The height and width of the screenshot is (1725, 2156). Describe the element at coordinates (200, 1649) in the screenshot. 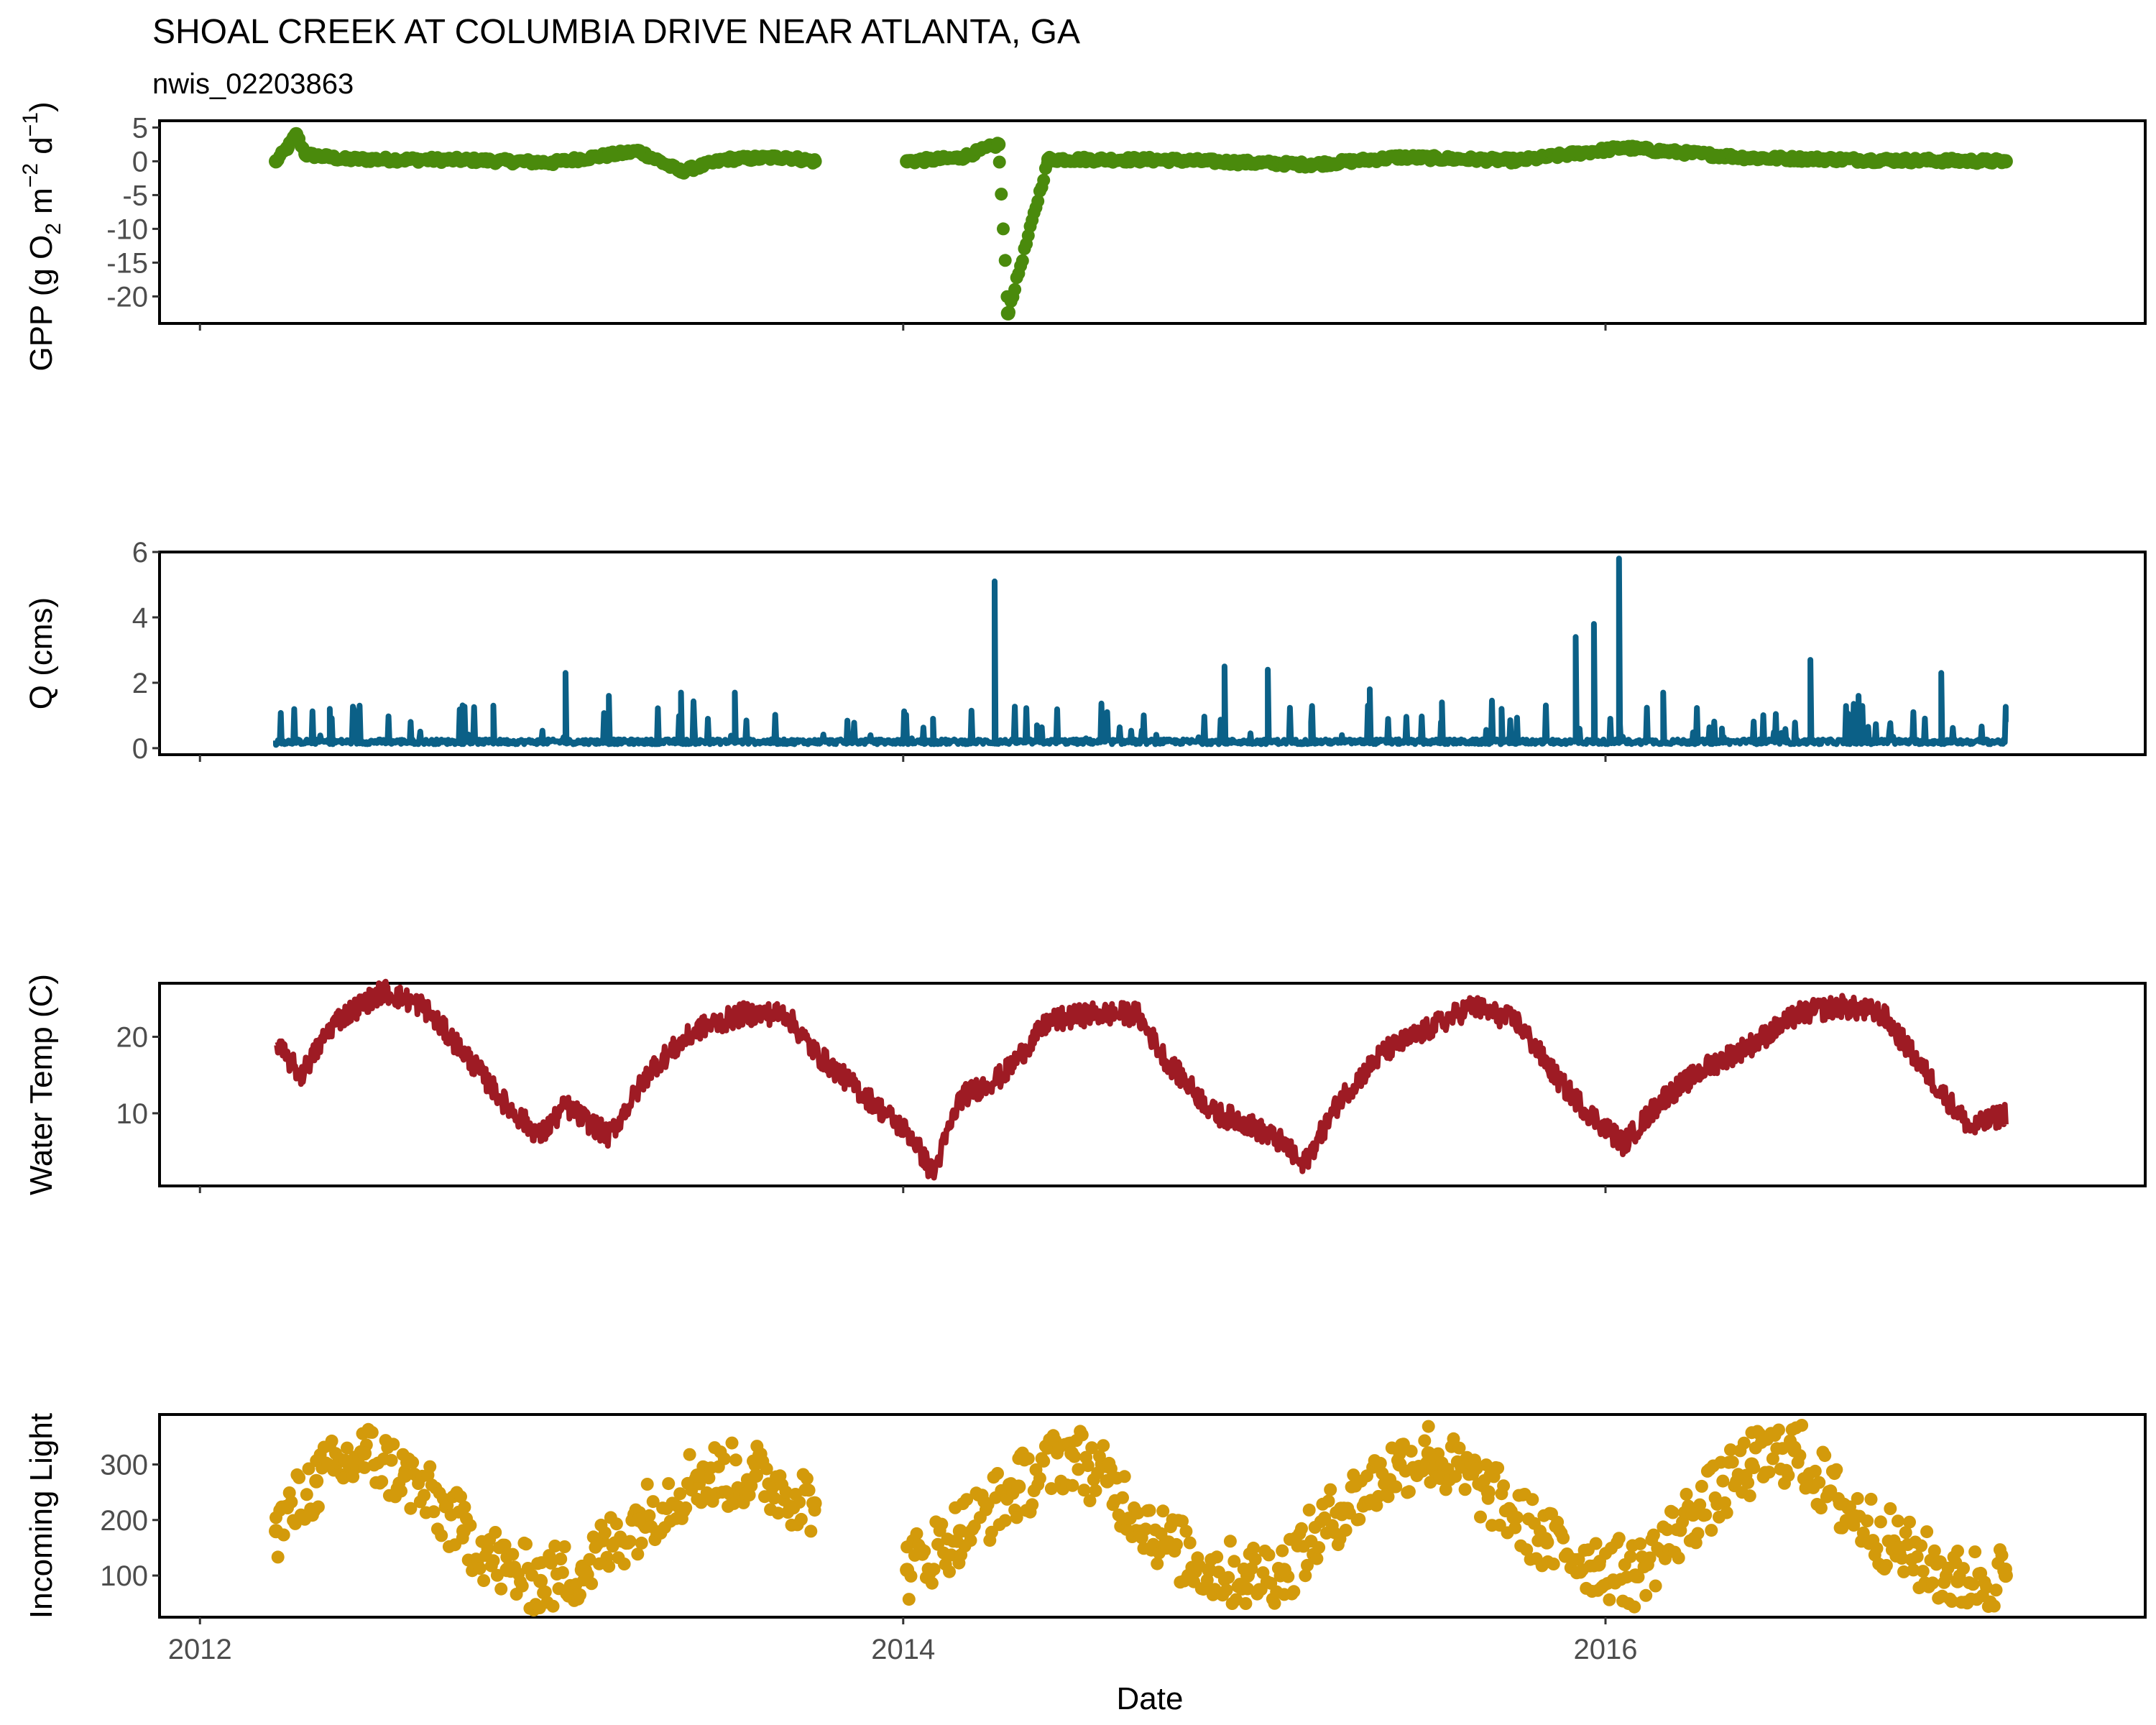

I see `x-tick-label: 2012` at that location.